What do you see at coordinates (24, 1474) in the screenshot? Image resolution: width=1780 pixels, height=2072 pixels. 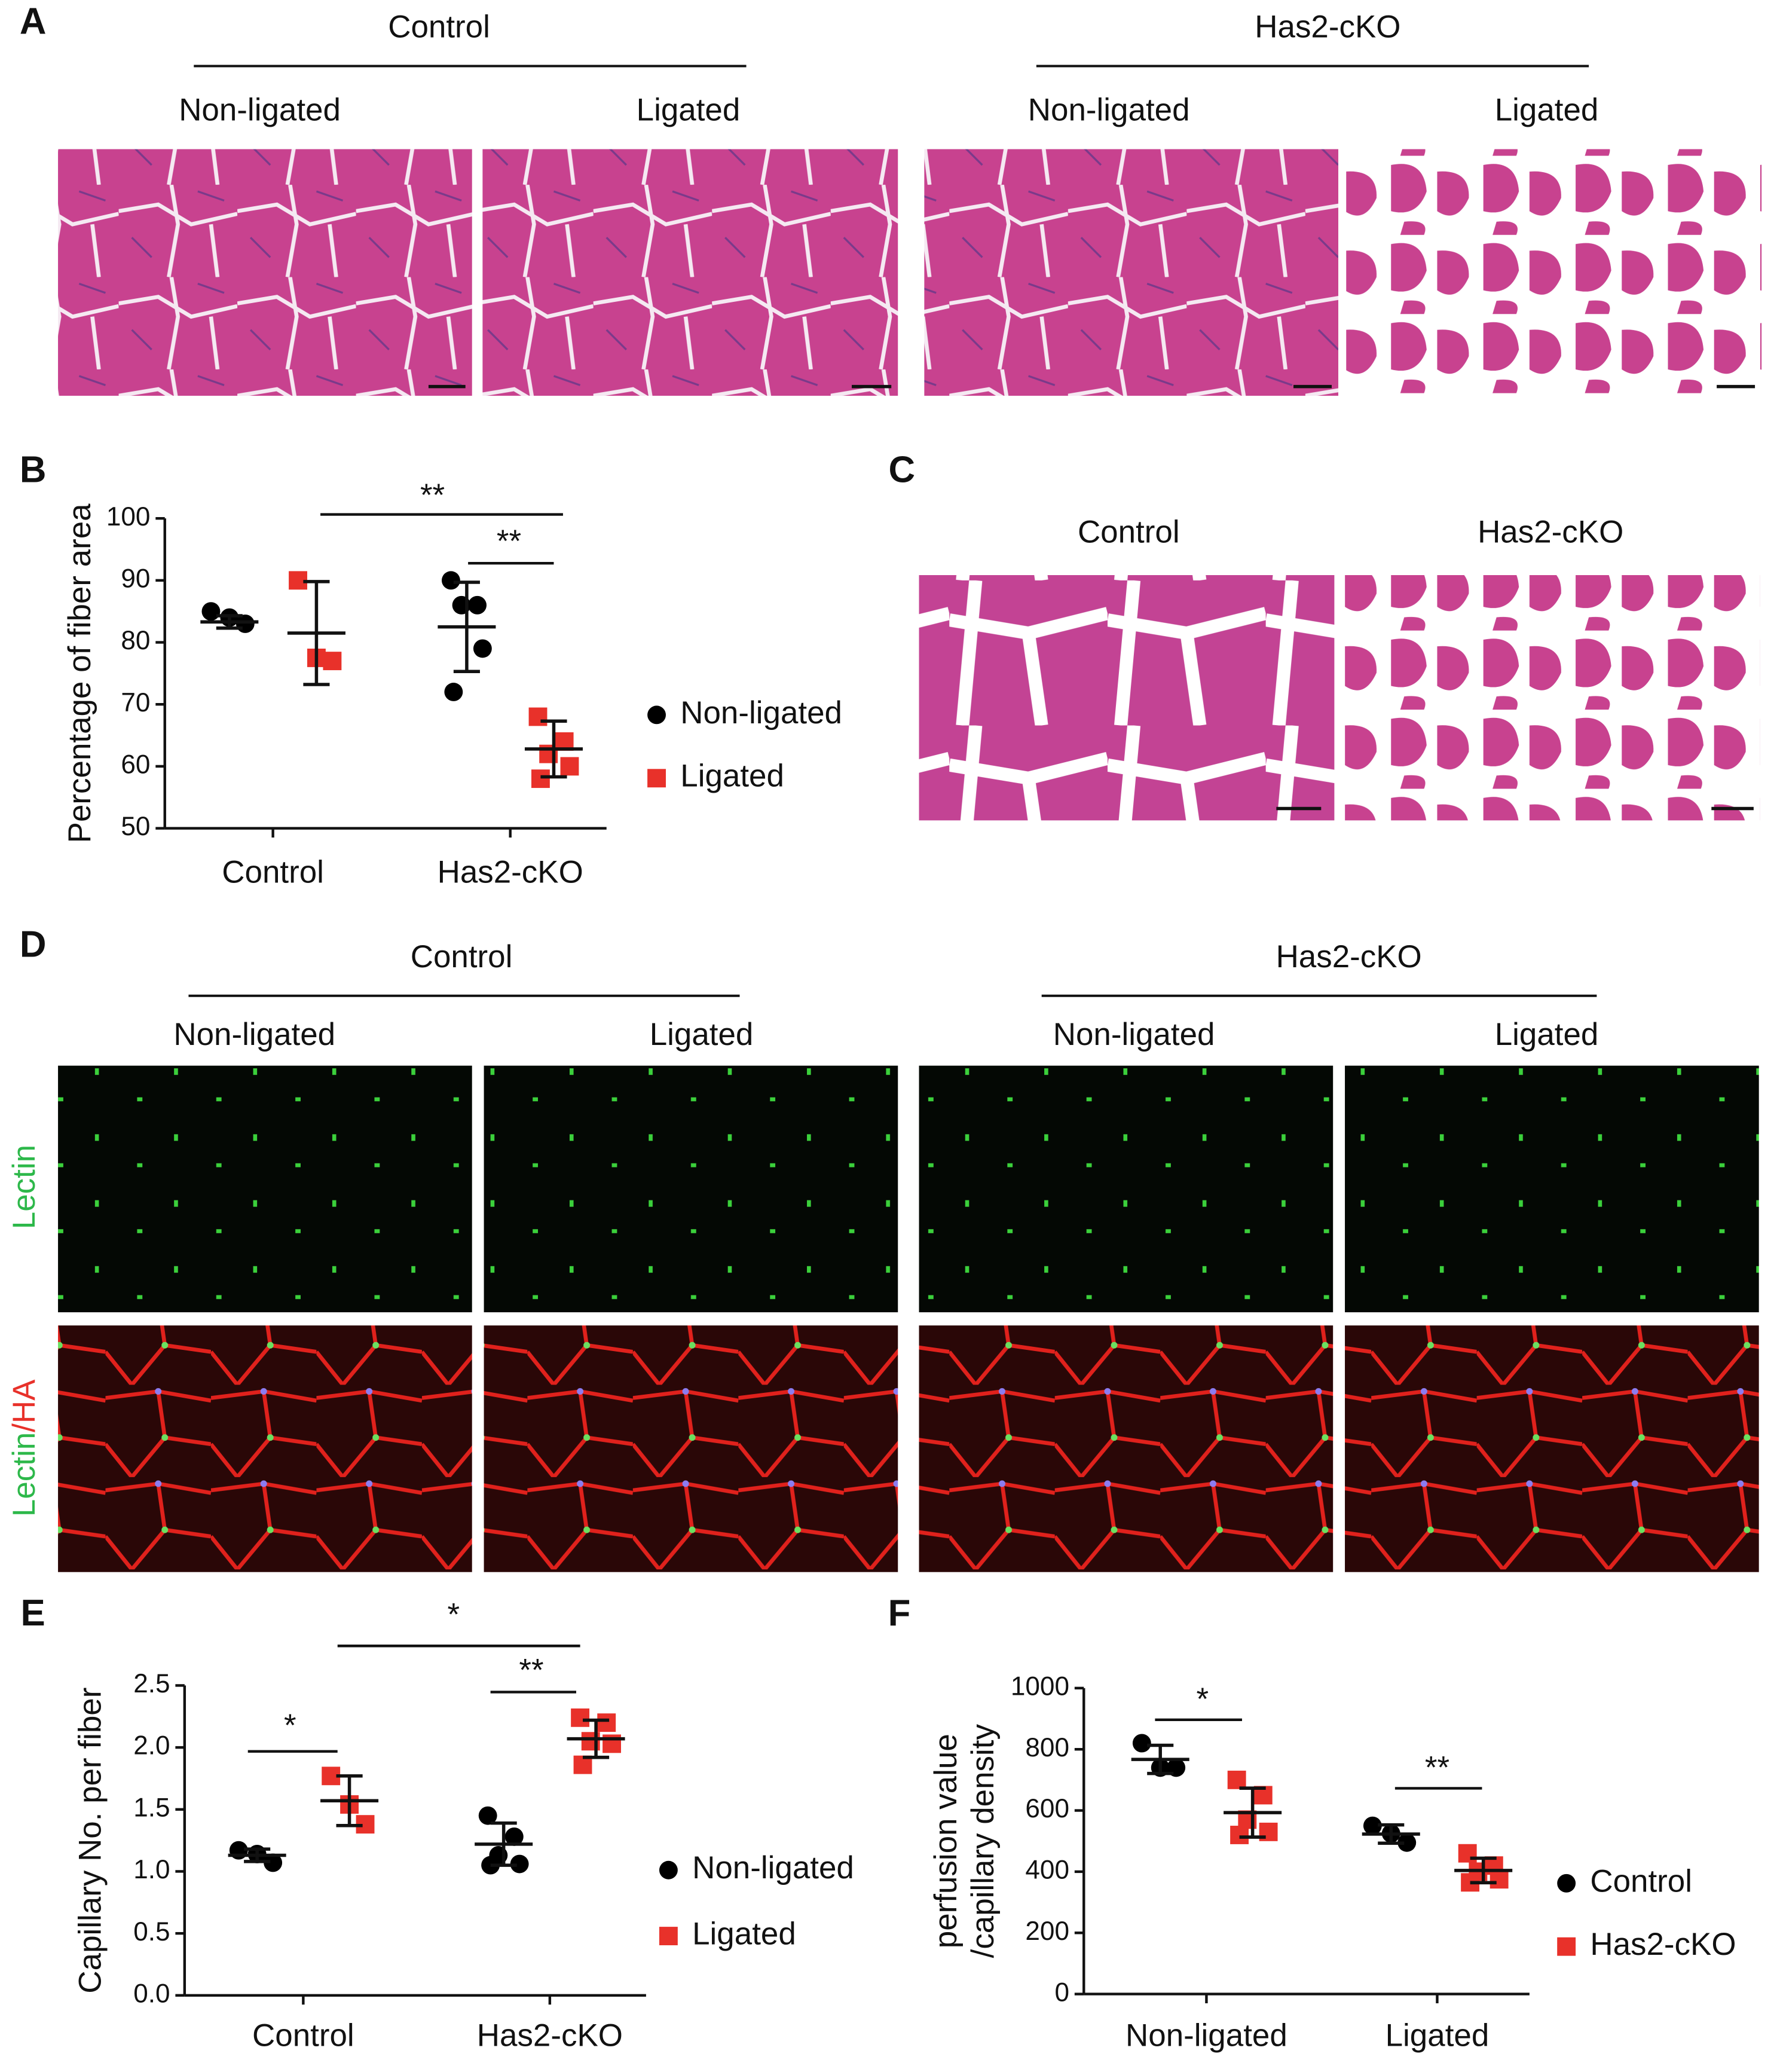 I see `row-label-part: Lectin` at bounding box center [24, 1474].